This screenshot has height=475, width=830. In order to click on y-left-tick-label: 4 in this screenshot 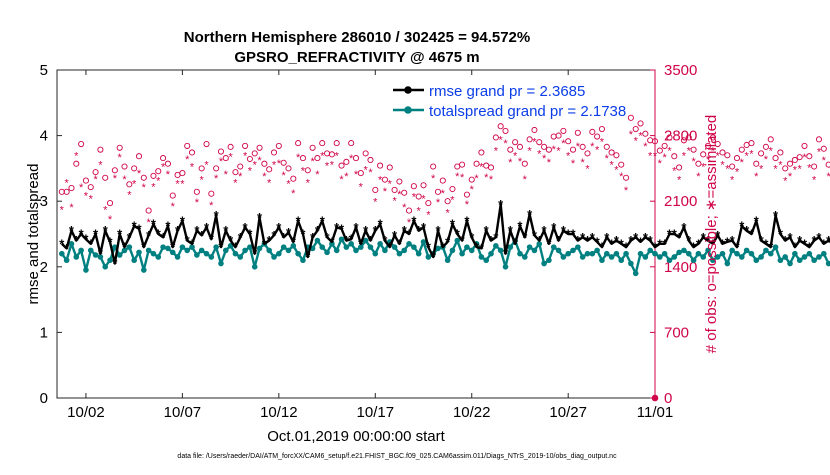, I will do `click(44, 136)`.